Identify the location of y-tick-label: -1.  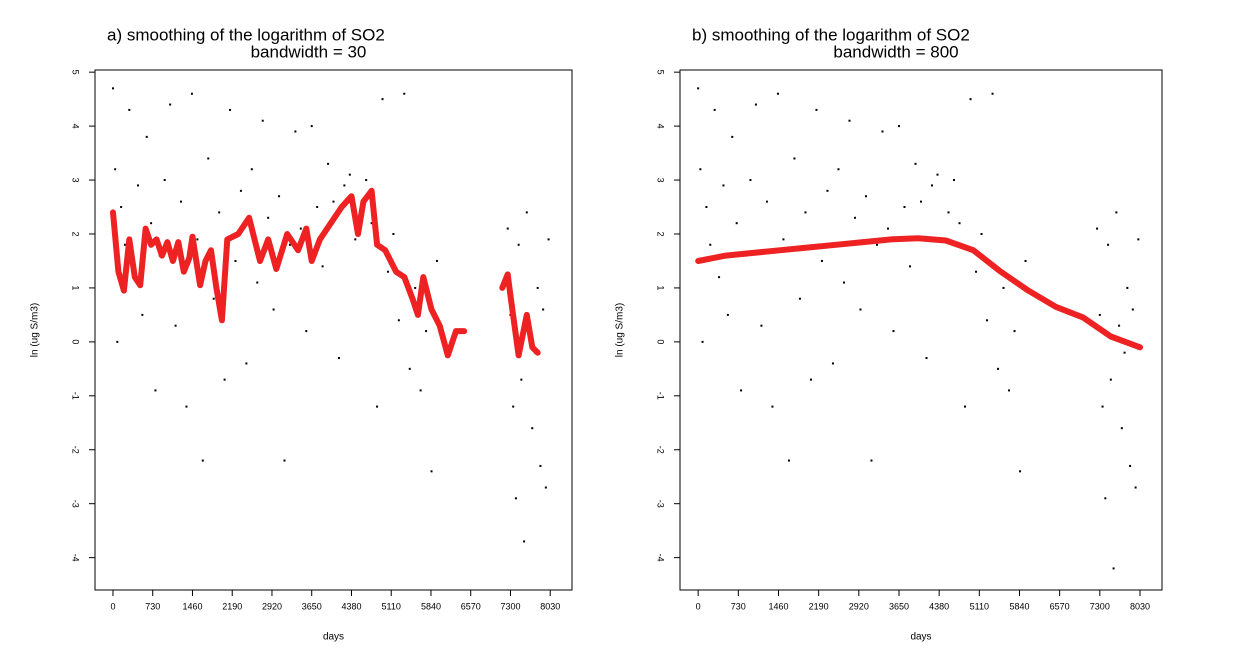
(661, 396).